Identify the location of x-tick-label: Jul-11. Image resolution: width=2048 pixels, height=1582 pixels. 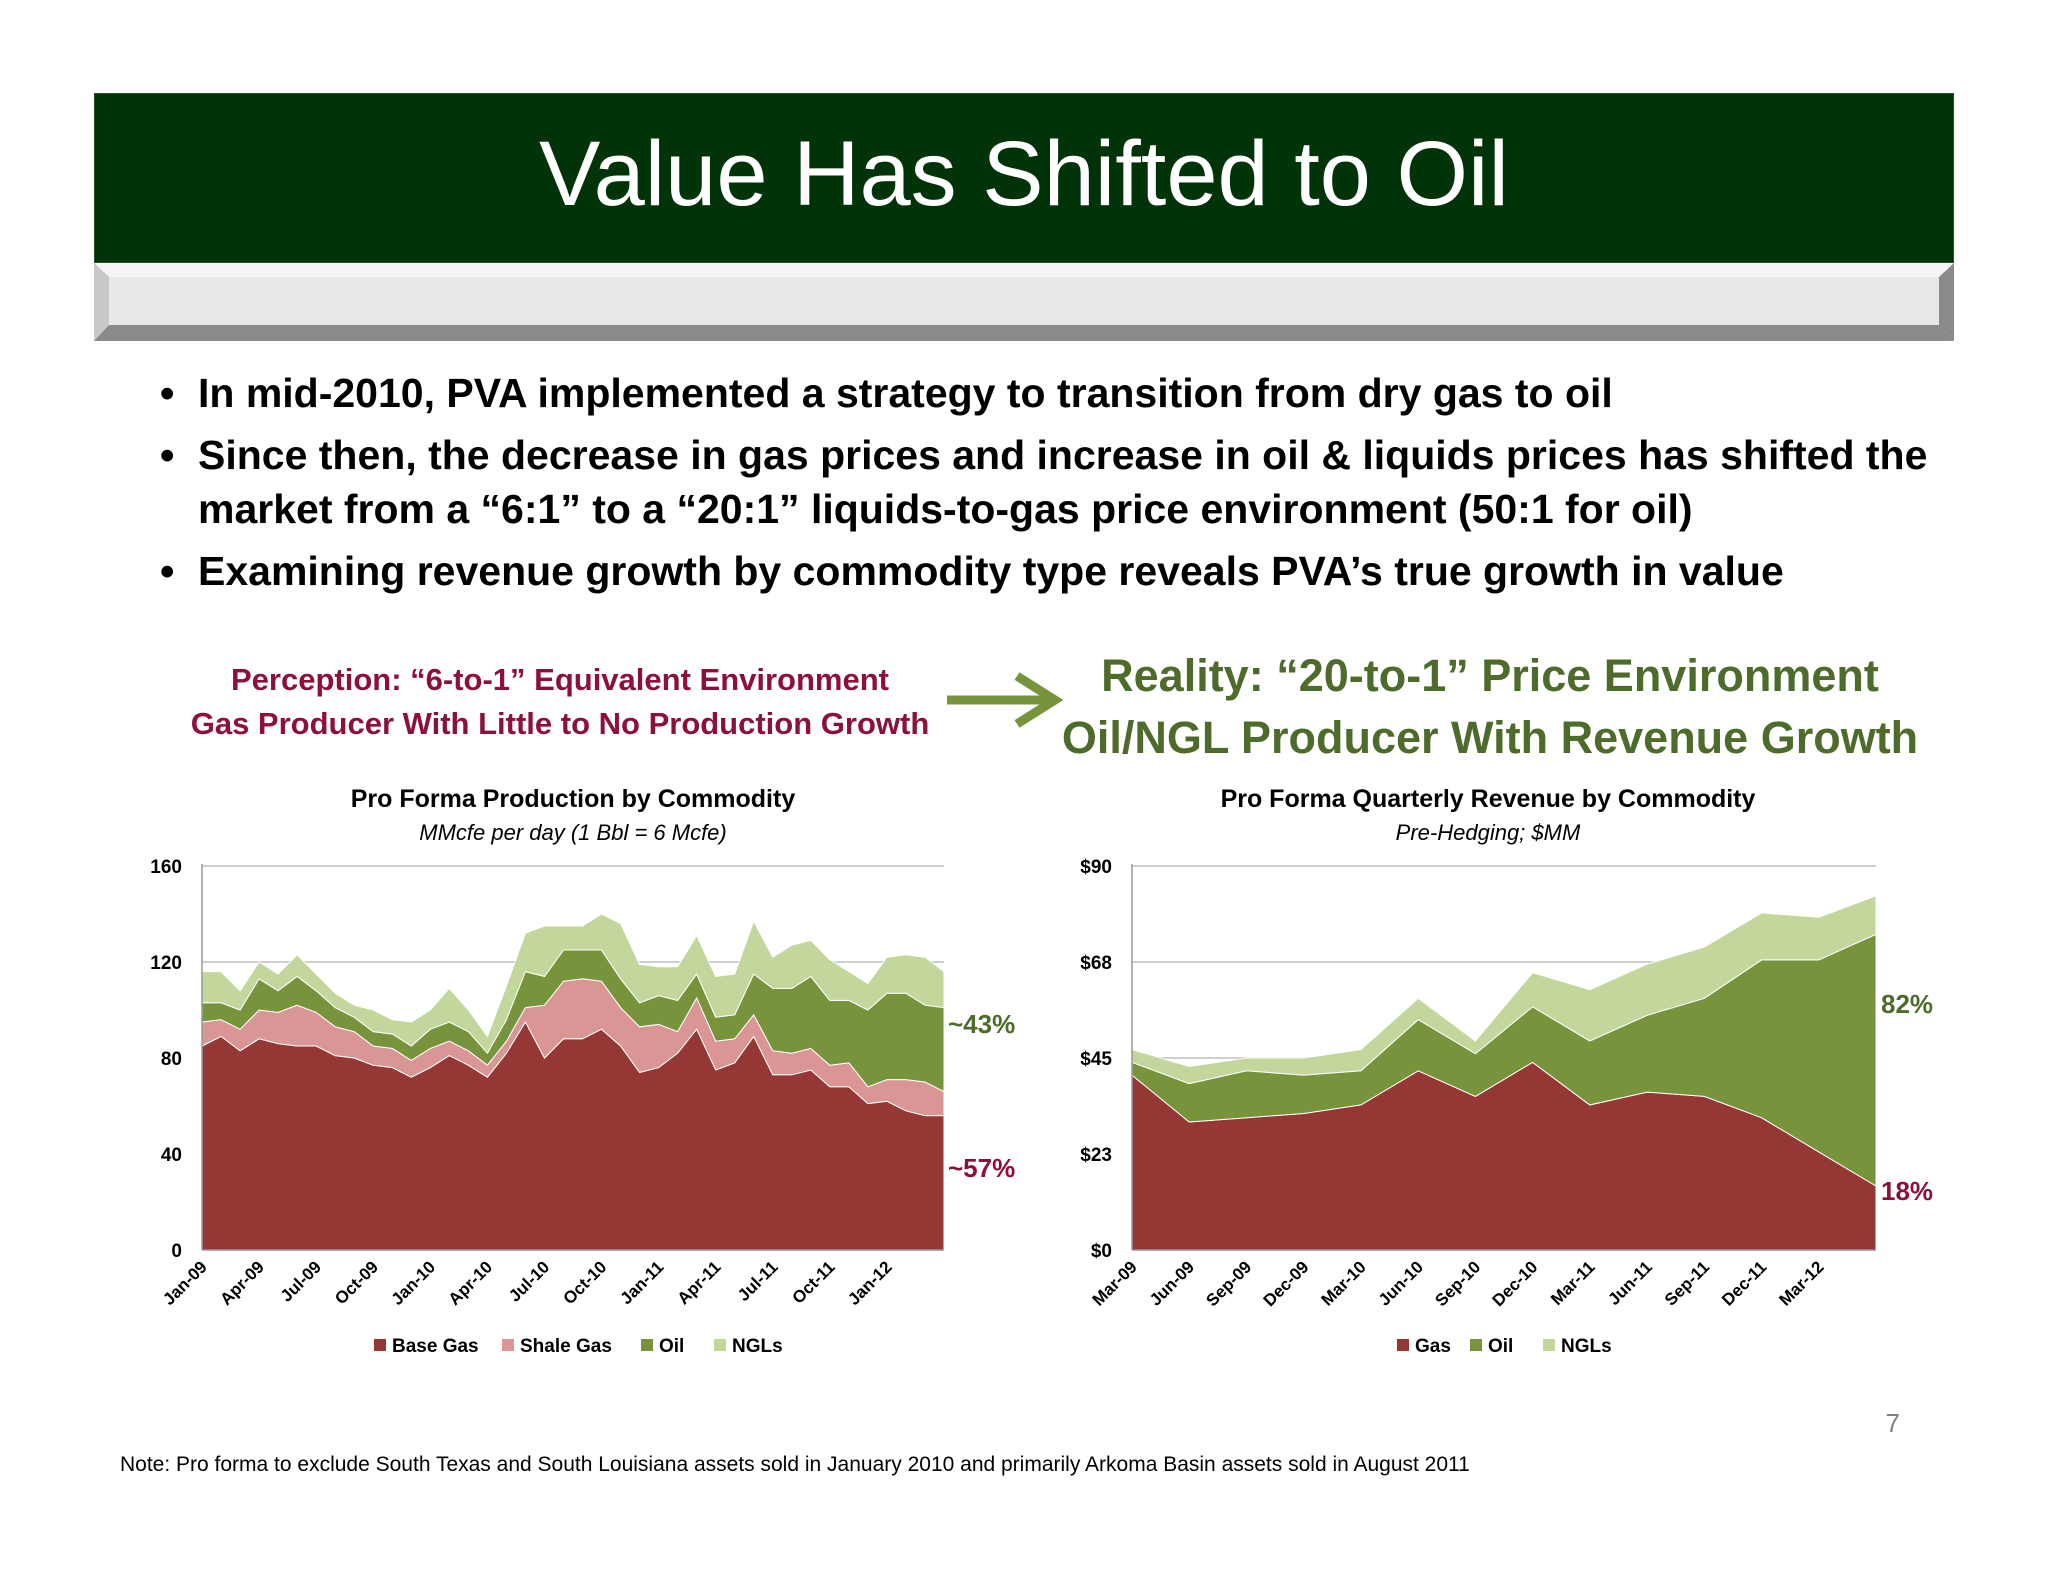
(758, 1281).